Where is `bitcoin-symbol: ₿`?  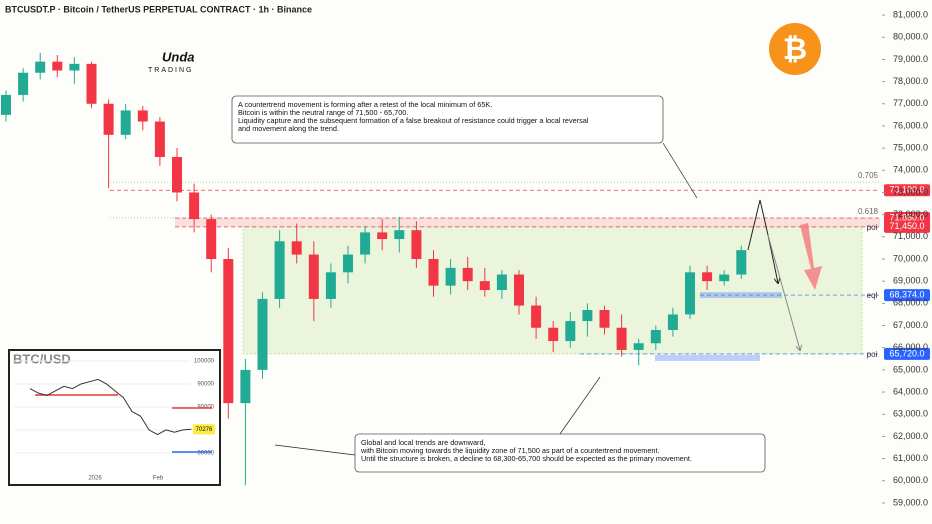
bitcoin-symbol: ₿ is located at coordinates (795, 49).